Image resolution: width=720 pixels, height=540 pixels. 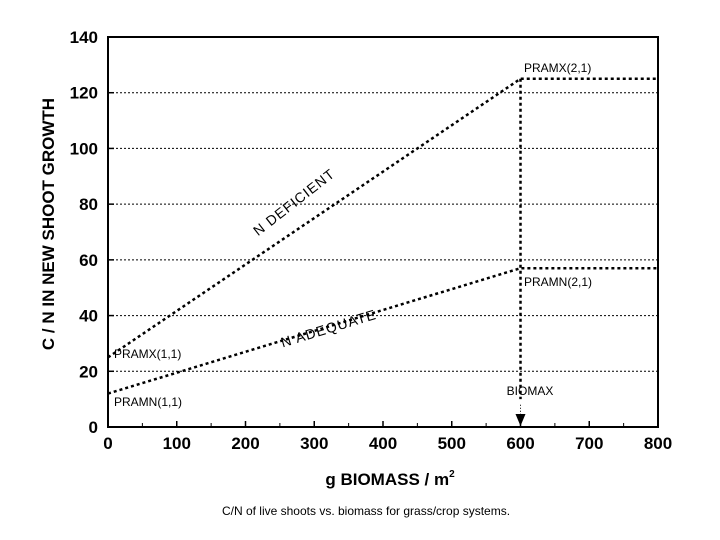 What do you see at coordinates (88, 260) in the screenshot?
I see `y-tick-label-60: 60` at bounding box center [88, 260].